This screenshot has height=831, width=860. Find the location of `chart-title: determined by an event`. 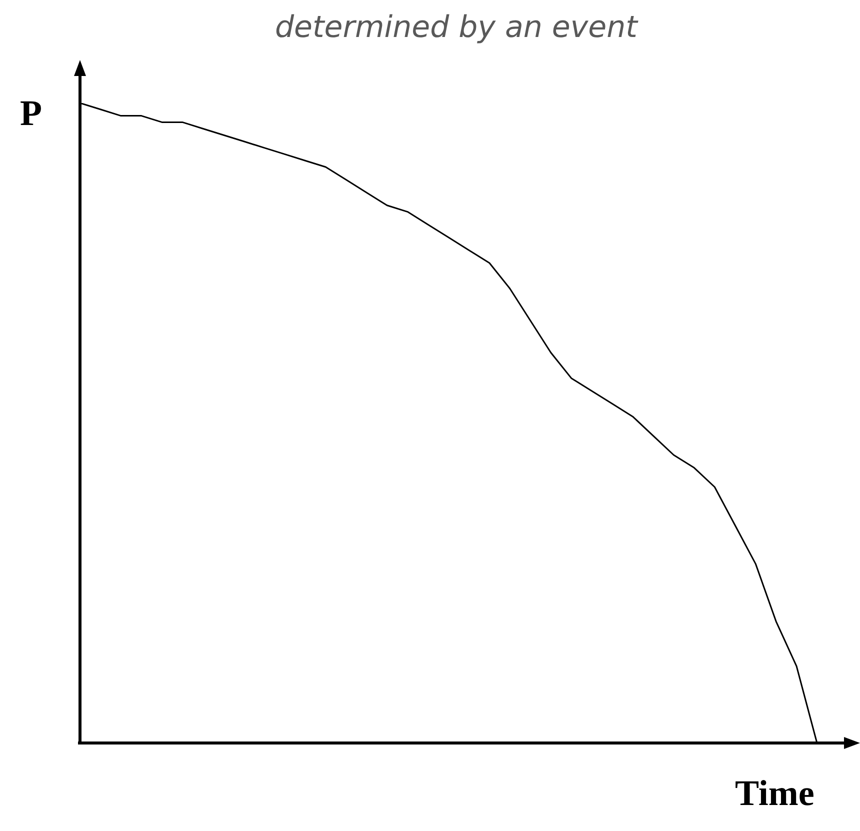

chart-title: determined by an event is located at coordinates (456, 27).